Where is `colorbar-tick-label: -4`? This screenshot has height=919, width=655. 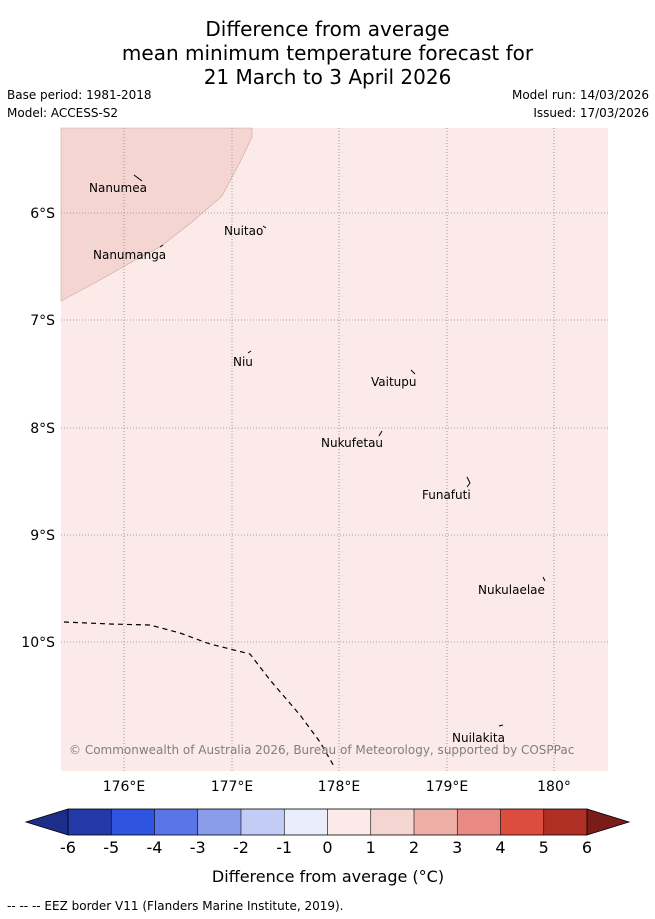
colorbar-tick-label: -4 is located at coordinates (155, 847).